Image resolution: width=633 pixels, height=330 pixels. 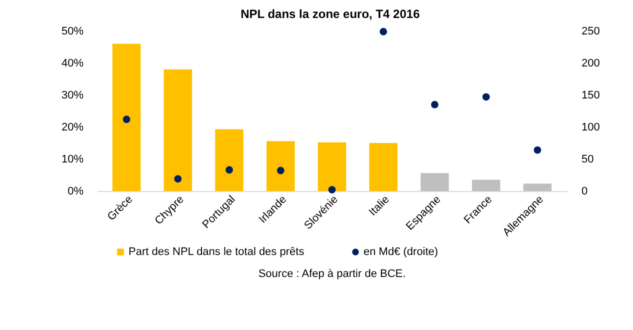 I want to click on y2-tick-label: 100, so click(x=591, y=128).